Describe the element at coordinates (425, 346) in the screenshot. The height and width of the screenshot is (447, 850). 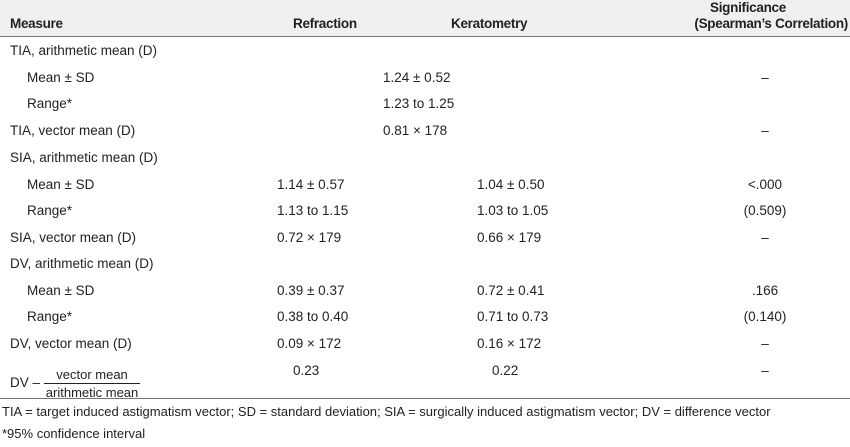
I see `table-row: DV, vector mean (D) 0.09 × 172 0.16 × 172 –` at that location.